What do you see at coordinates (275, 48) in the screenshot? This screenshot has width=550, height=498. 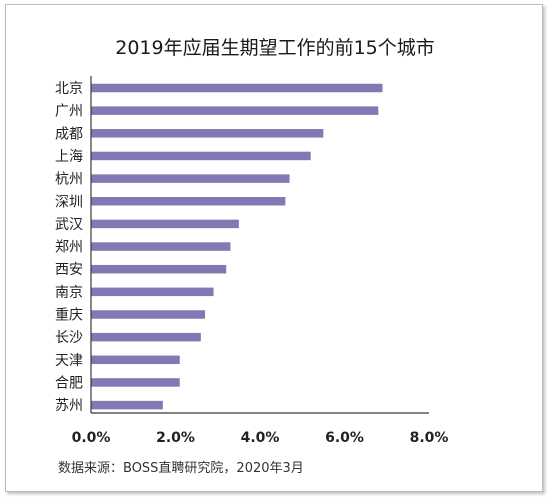 I see `chart-title: 2019年应届生期望工作的前15个城市` at bounding box center [275, 48].